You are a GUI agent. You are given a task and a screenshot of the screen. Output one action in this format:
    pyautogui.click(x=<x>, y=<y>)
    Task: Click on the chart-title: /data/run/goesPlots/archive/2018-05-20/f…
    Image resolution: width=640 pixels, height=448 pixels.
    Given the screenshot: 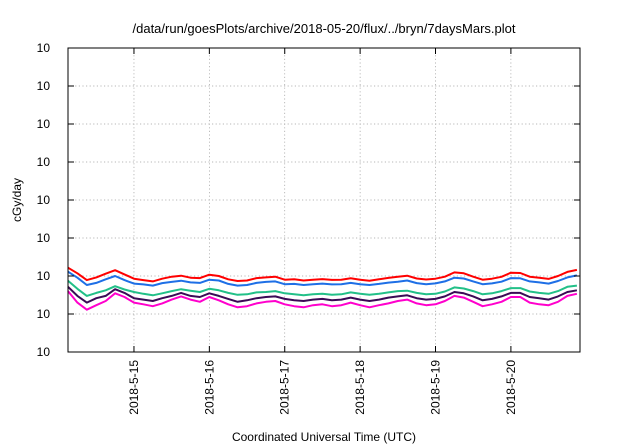 What is the action you would take?
    pyautogui.click(x=324, y=28)
    